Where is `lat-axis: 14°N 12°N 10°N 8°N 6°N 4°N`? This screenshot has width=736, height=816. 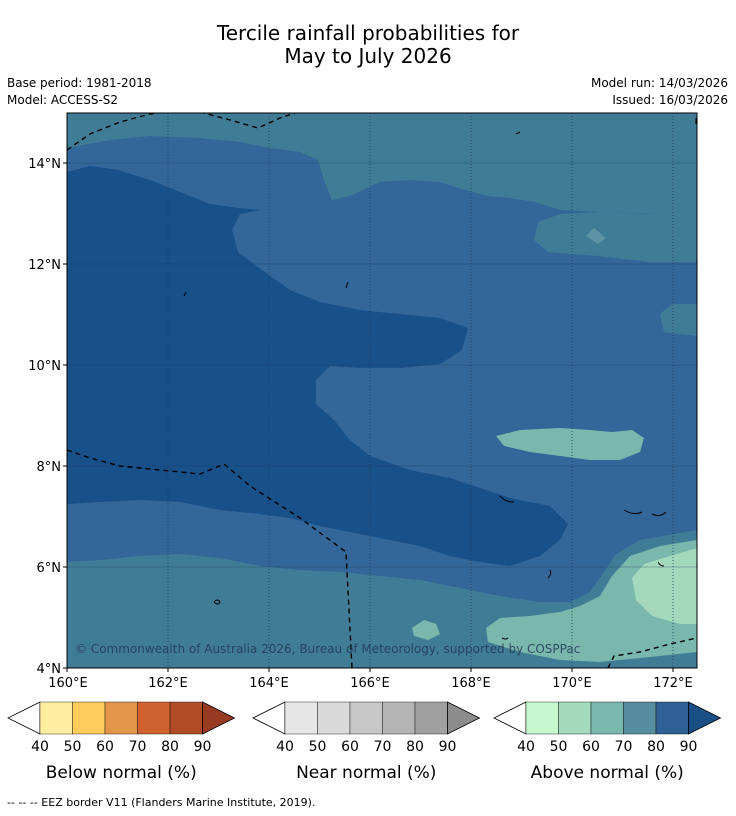 lat-axis: 14°N 12°N 10°N 8°N 6°N 4°N is located at coordinates (47, 417).